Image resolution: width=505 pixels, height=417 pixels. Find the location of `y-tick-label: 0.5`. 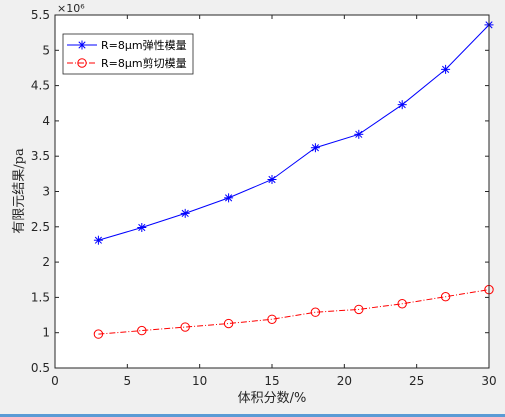

y-tick-label: 0.5 is located at coordinates (40, 368).